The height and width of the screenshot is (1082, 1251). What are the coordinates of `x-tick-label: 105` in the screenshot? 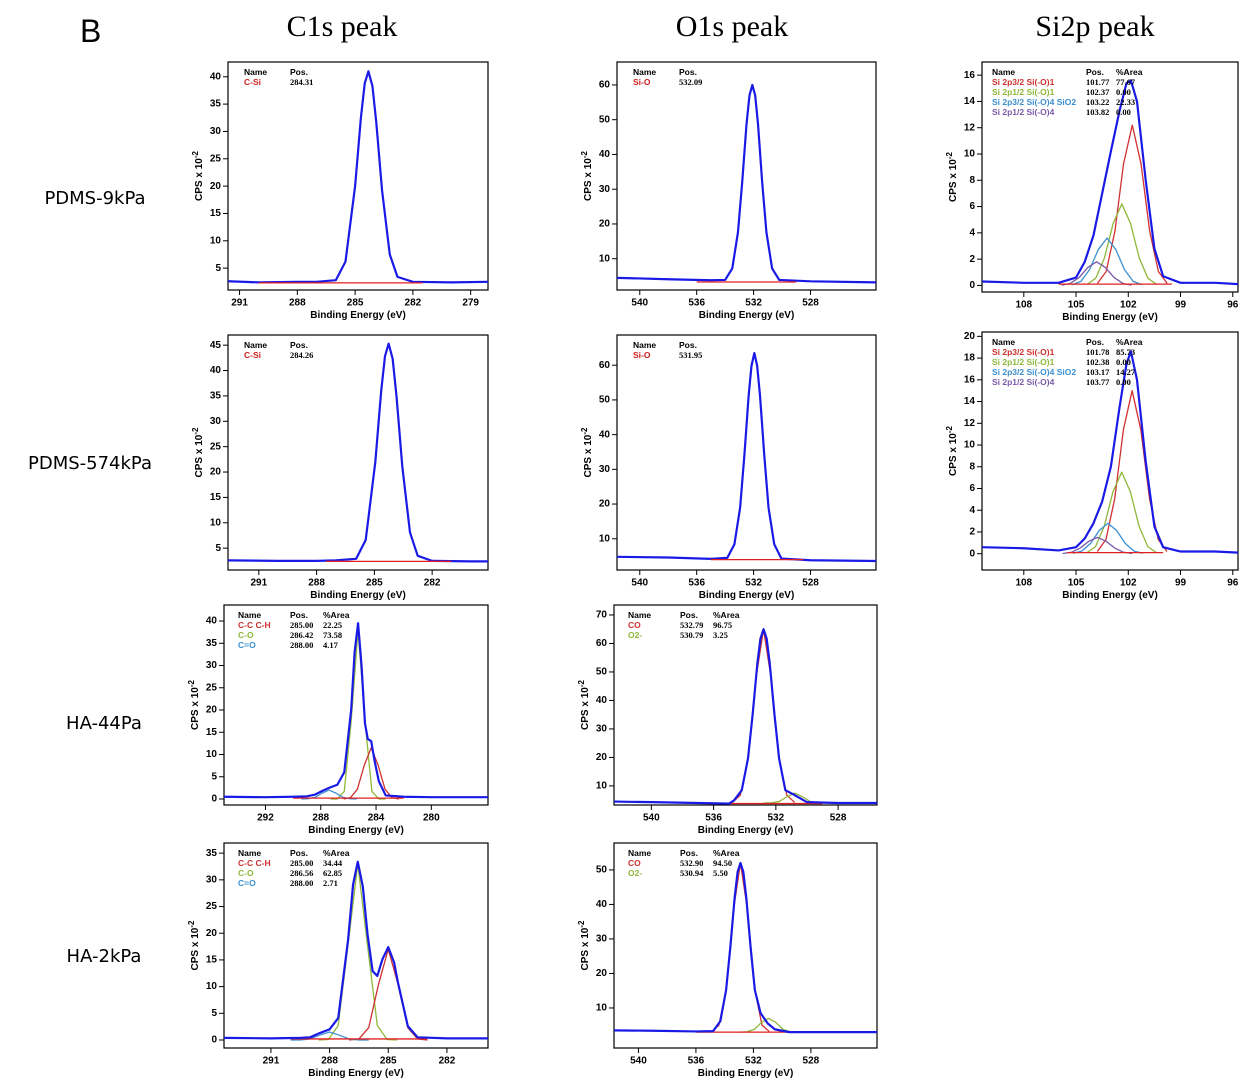 It's located at (1076, 583).